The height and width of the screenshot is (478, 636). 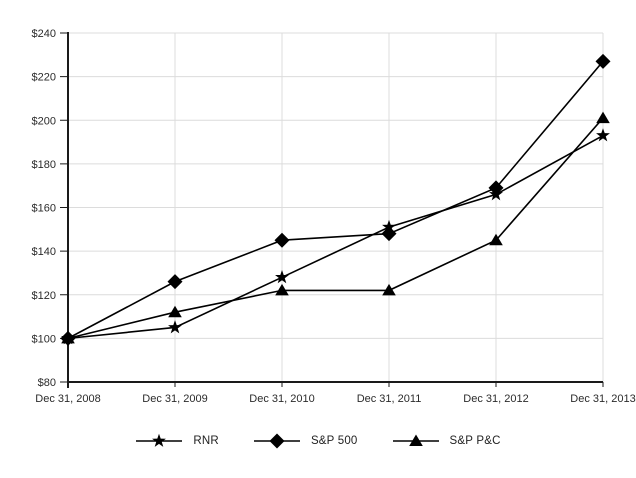 What do you see at coordinates (44, 165) in the screenshot?
I see `svg-text: $180` at bounding box center [44, 165].